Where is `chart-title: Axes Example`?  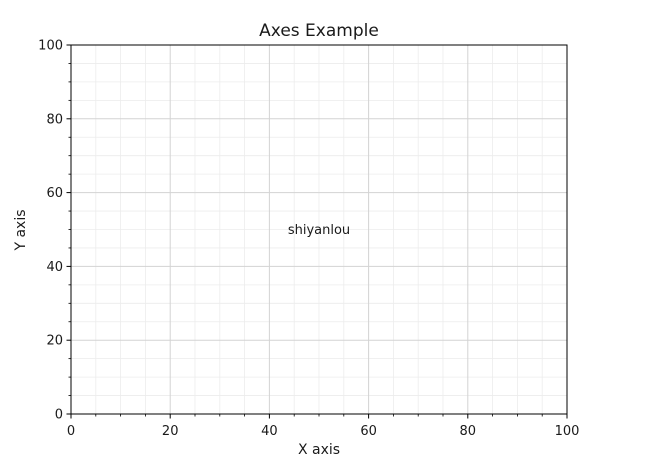
chart-title: Axes Example is located at coordinates (319, 31).